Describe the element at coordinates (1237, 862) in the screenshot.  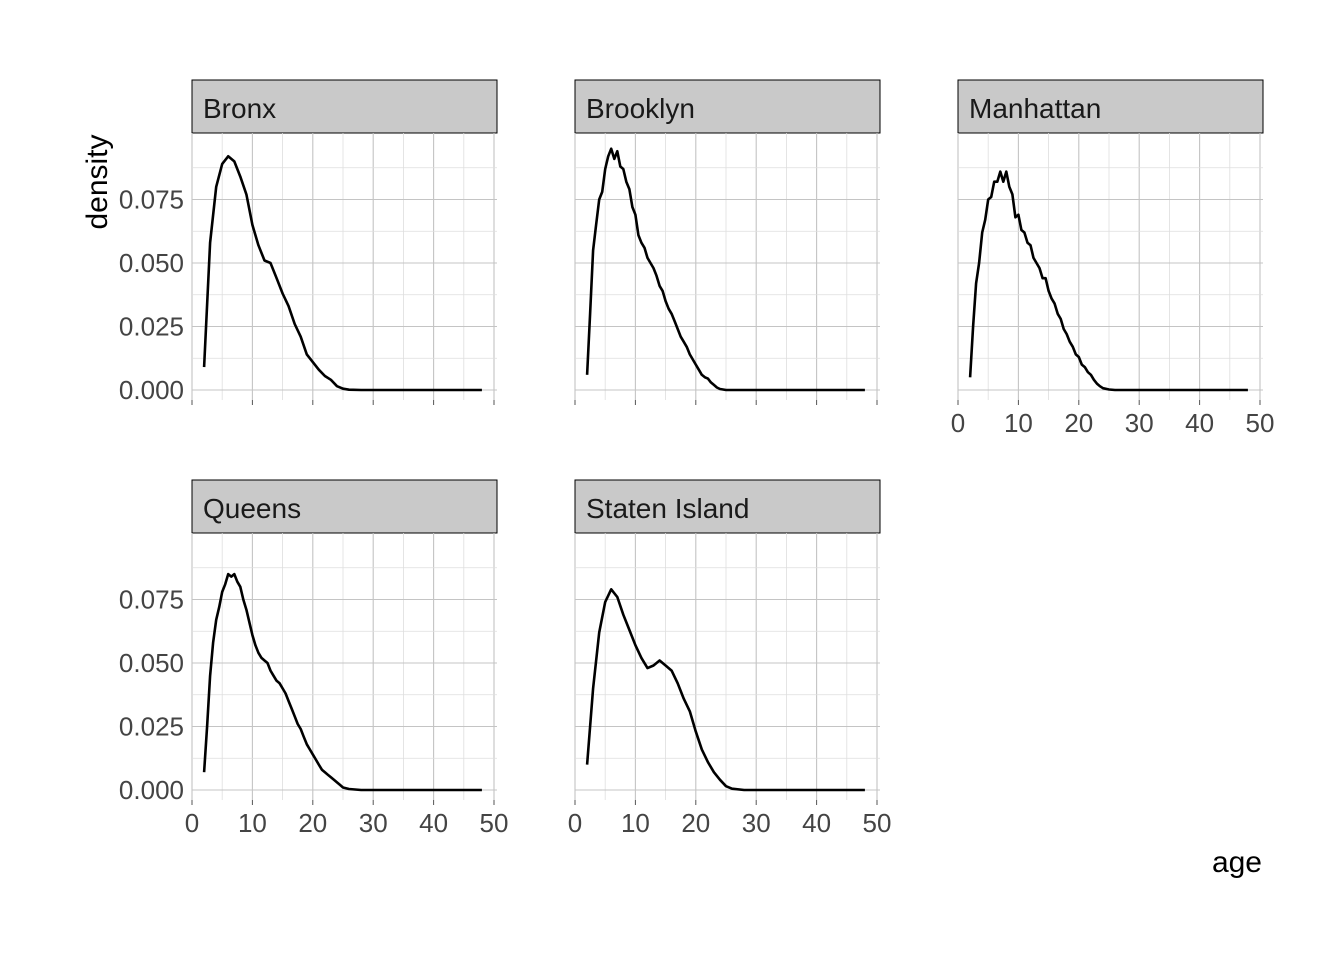
I see `x-axis-title: age` at that location.